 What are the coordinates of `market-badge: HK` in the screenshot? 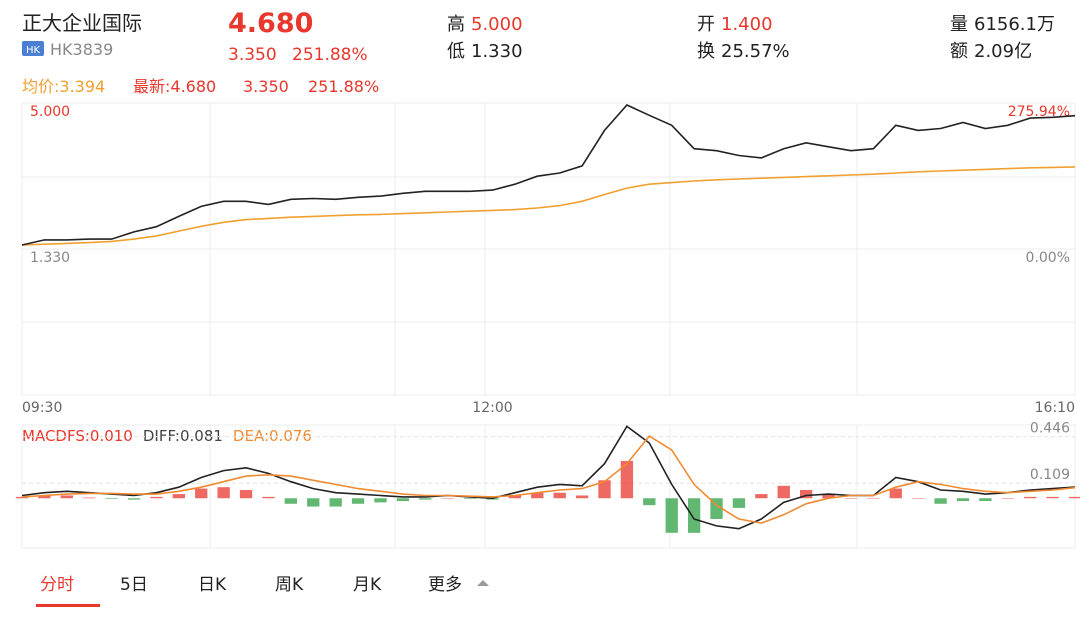 It's located at (33, 50).